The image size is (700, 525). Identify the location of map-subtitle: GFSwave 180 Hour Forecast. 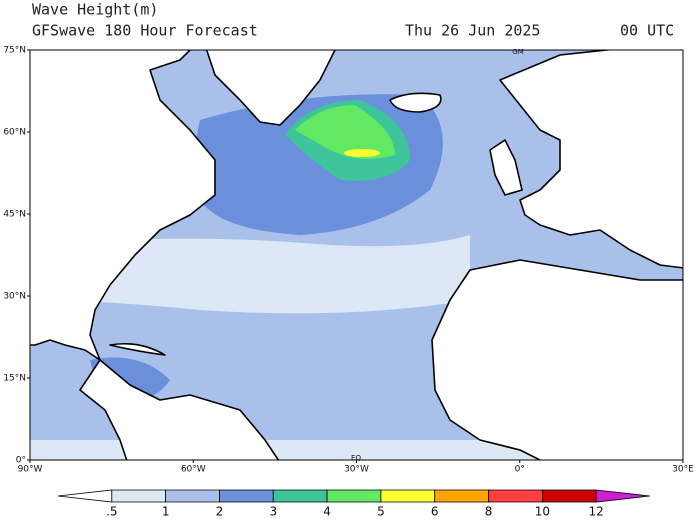
(145, 31).